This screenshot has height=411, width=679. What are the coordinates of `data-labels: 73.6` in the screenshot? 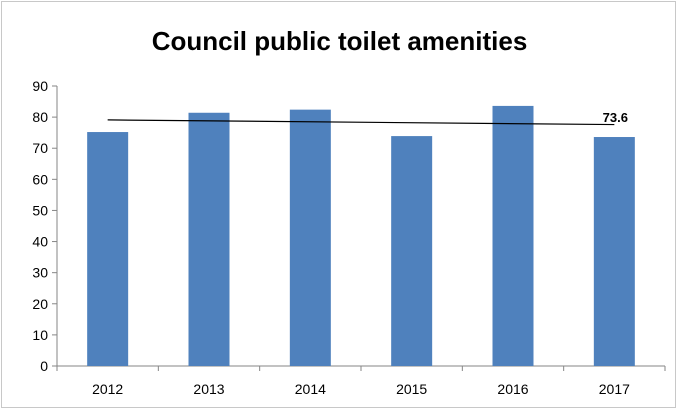 It's located at (615, 117).